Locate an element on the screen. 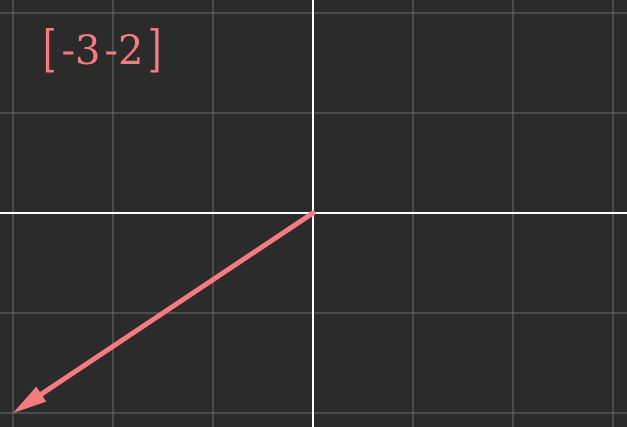 The image size is (627, 427). vector-y-entry: -2 is located at coordinates (124, 51).